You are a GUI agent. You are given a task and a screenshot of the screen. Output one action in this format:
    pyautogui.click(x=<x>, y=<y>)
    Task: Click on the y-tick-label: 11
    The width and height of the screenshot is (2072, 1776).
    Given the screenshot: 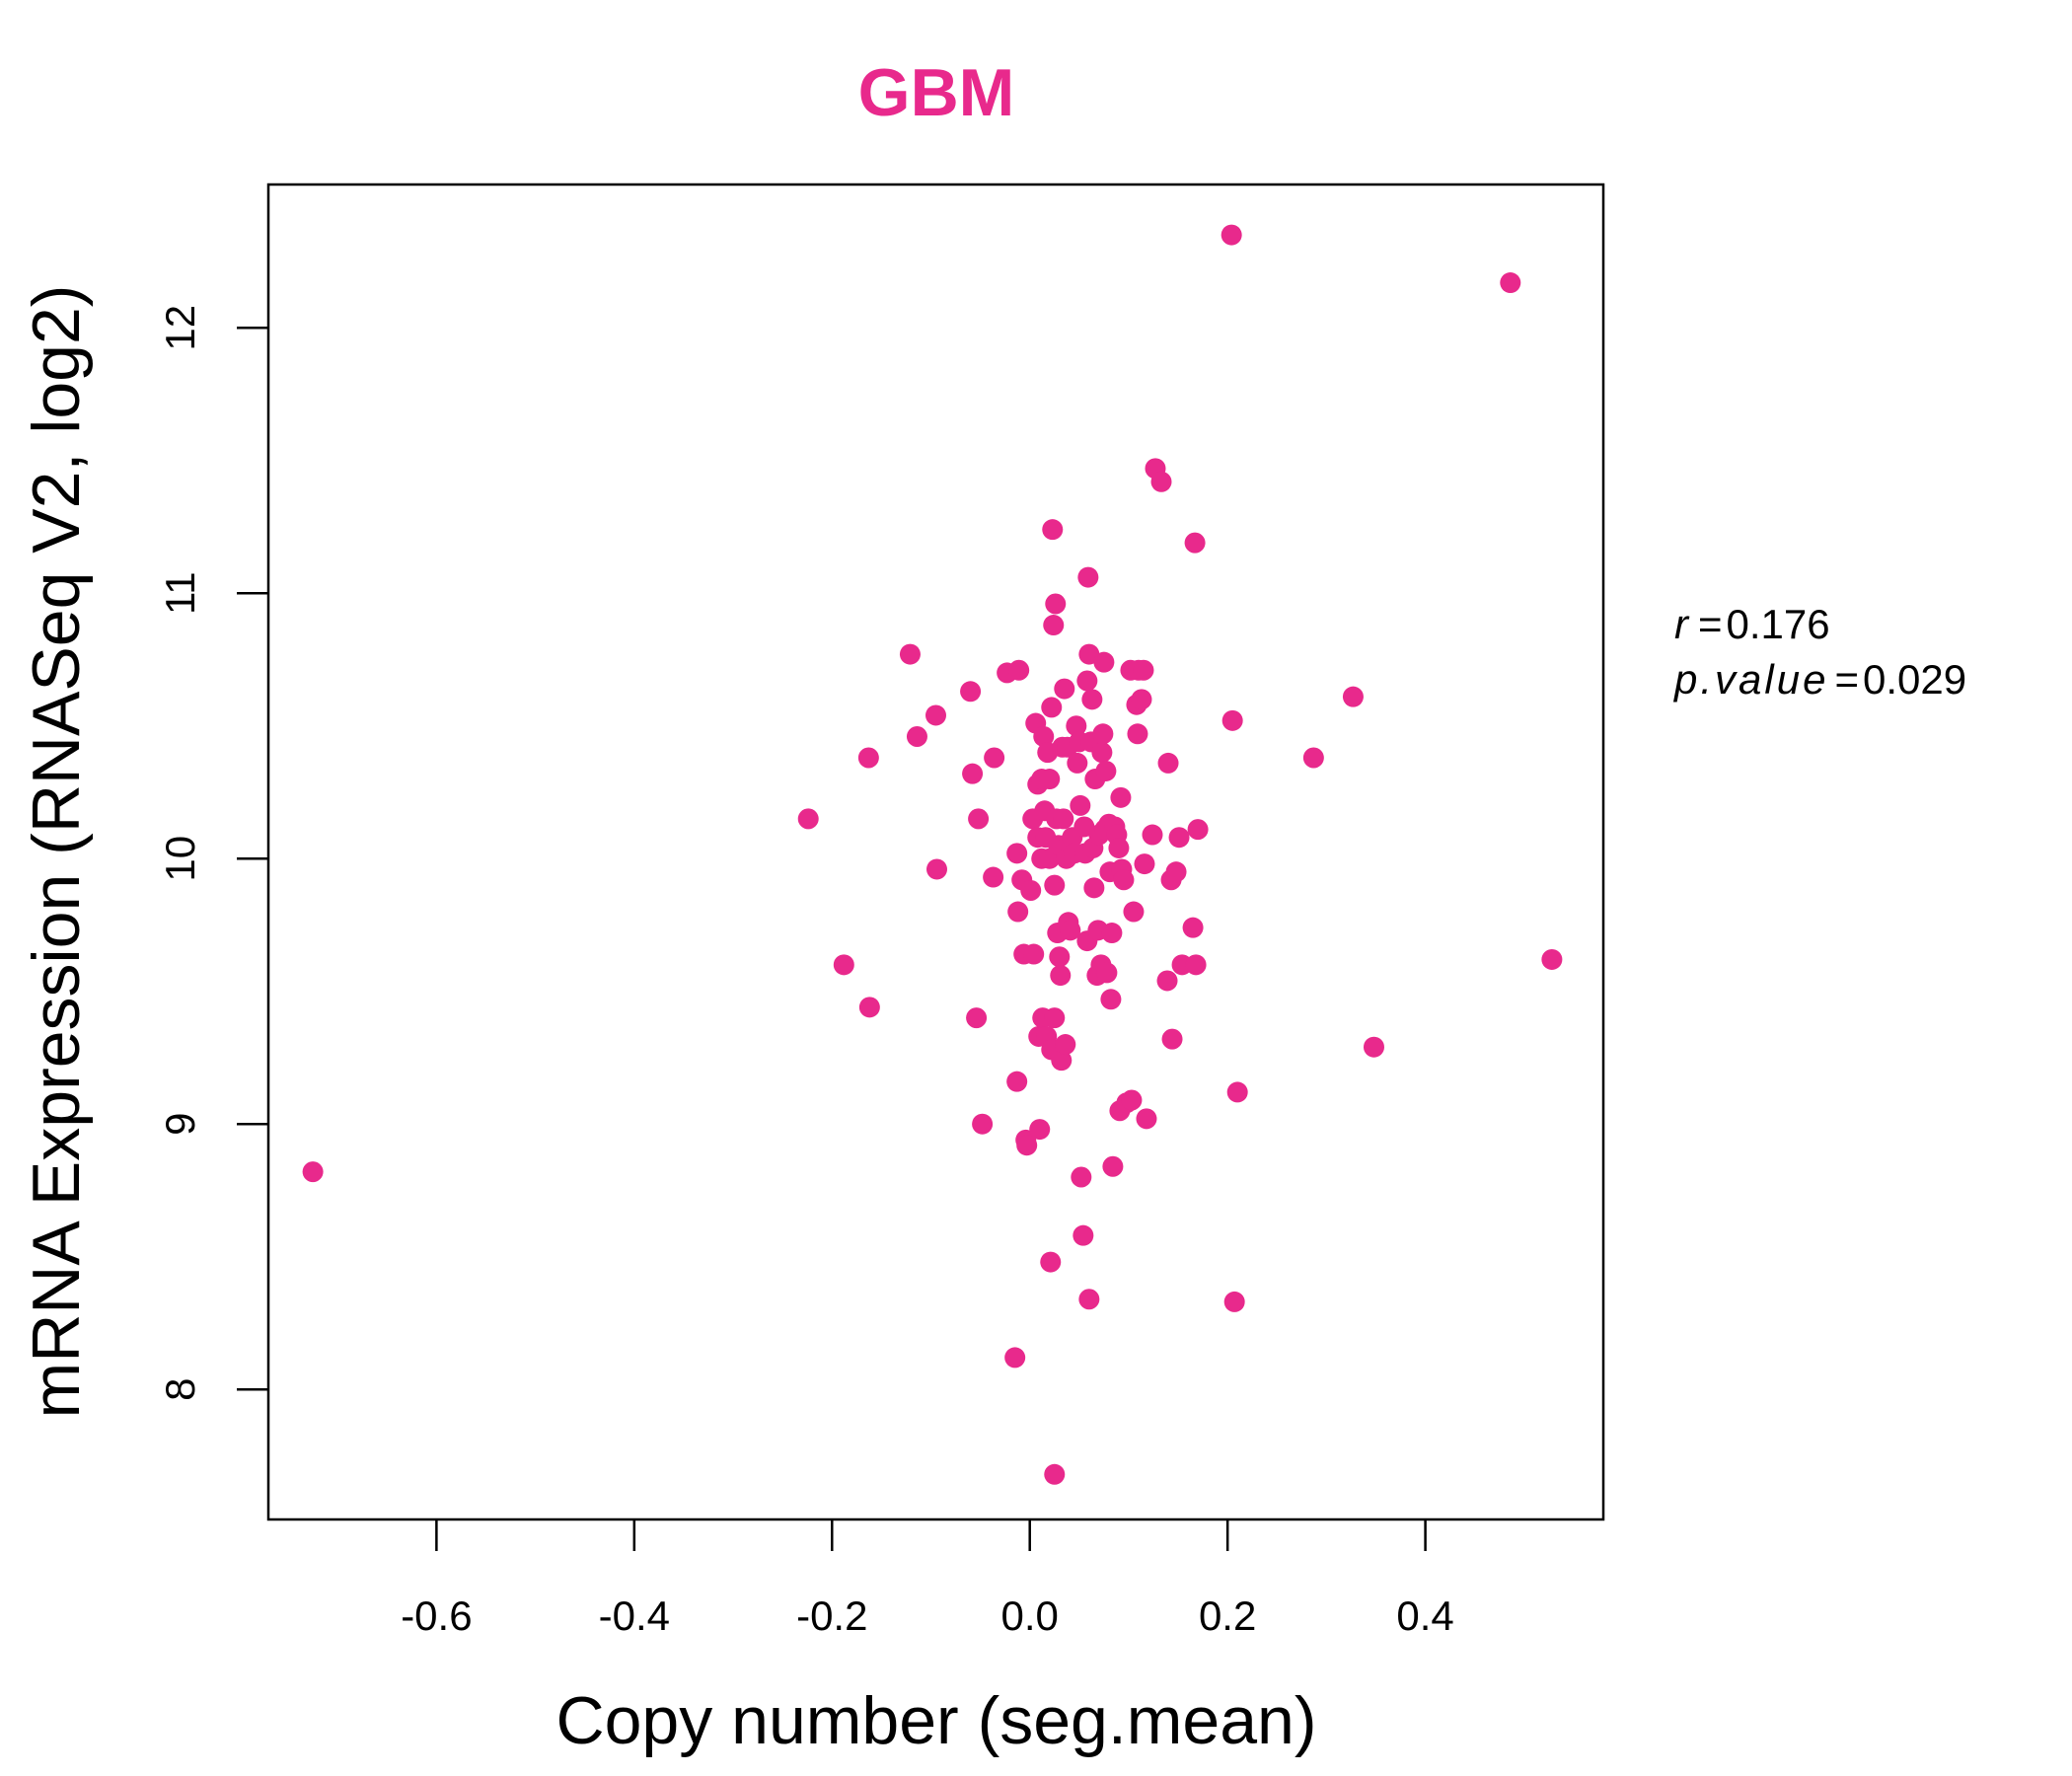 What is the action you would take?
    pyautogui.click(x=180, y=593)
    